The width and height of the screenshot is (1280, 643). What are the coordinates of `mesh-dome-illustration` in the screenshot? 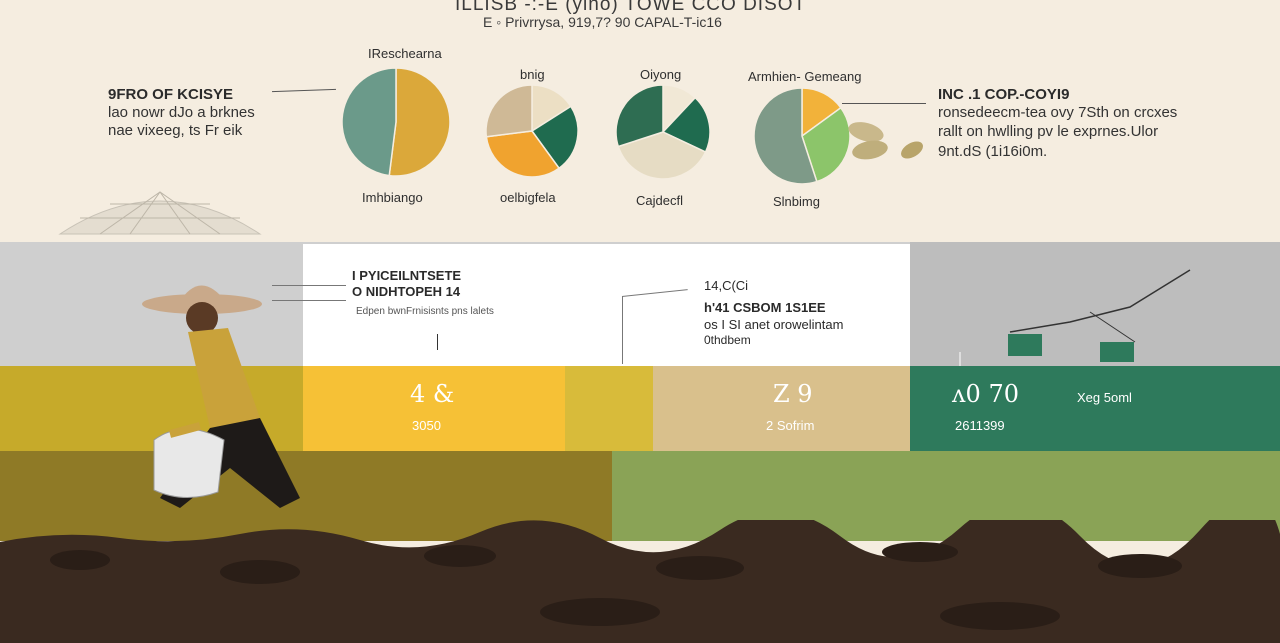 It's located at (160, 213).